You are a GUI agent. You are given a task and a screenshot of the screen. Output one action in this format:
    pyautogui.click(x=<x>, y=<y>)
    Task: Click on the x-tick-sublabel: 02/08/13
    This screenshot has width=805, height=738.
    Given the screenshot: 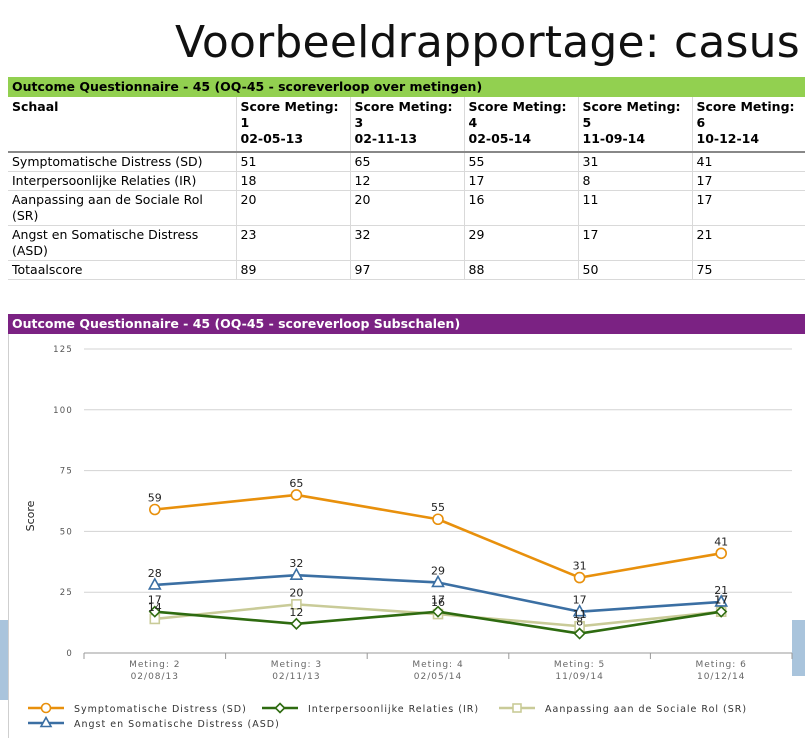 What is the action you would take?
    pyautogui.click(x=155, y=677)
    